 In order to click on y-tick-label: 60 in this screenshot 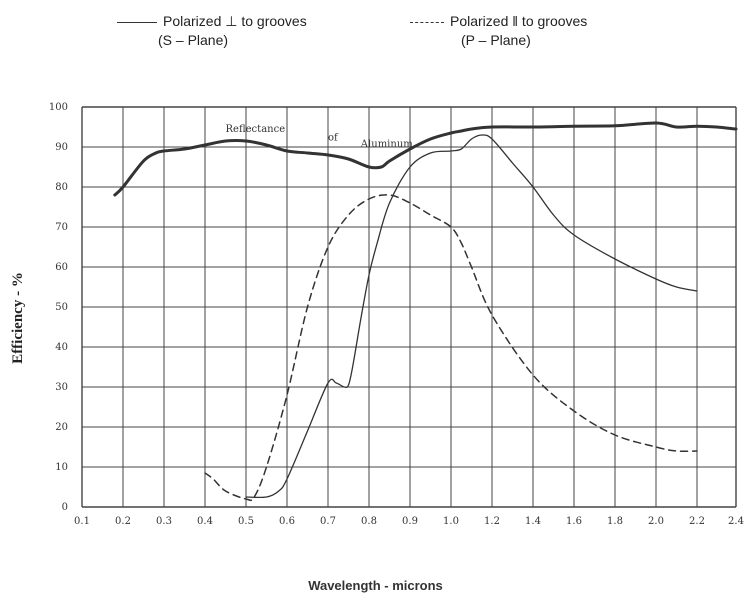, I will do `click(61, 267)`.